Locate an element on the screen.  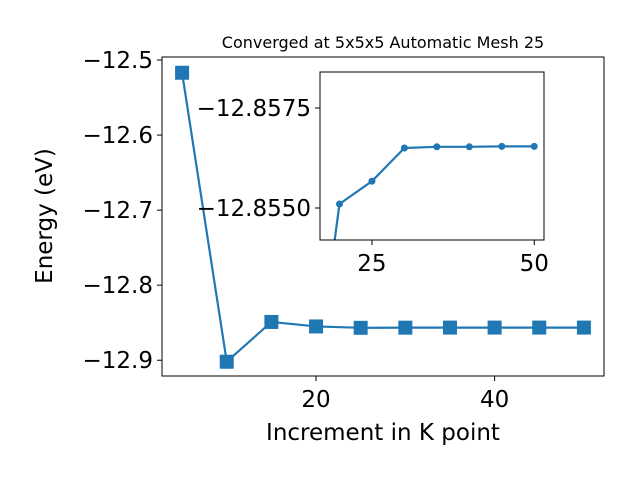
y-tick-label: −12.9 is located at coordinates (118, 361).